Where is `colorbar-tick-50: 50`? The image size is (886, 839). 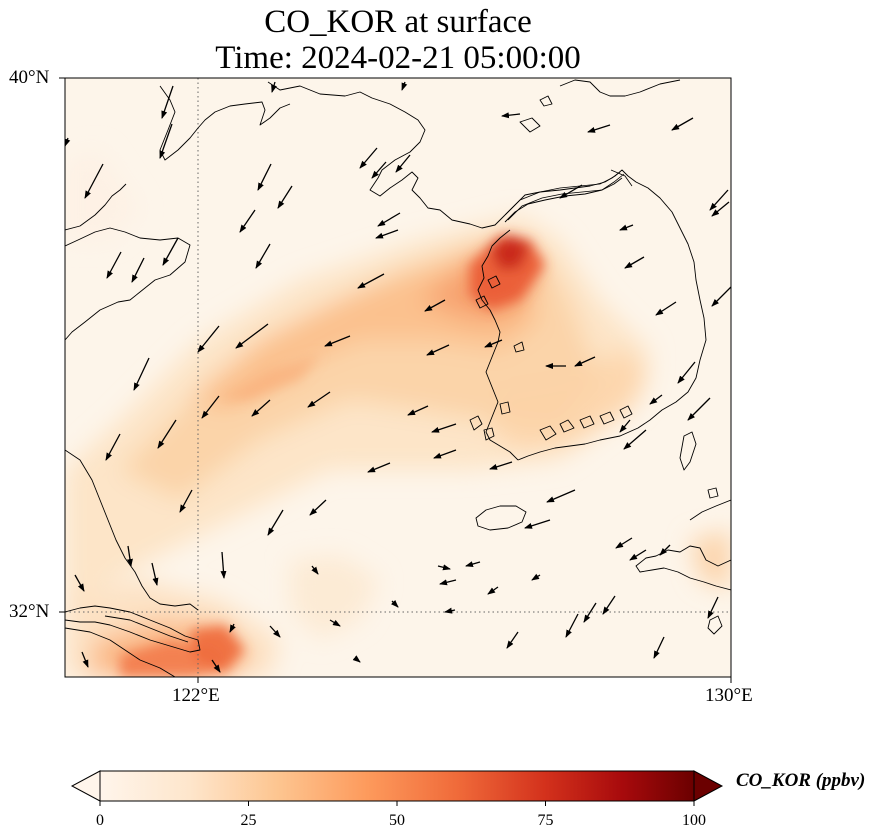 colorbar-tick-50: 50 is located at coordinates (397, 820).